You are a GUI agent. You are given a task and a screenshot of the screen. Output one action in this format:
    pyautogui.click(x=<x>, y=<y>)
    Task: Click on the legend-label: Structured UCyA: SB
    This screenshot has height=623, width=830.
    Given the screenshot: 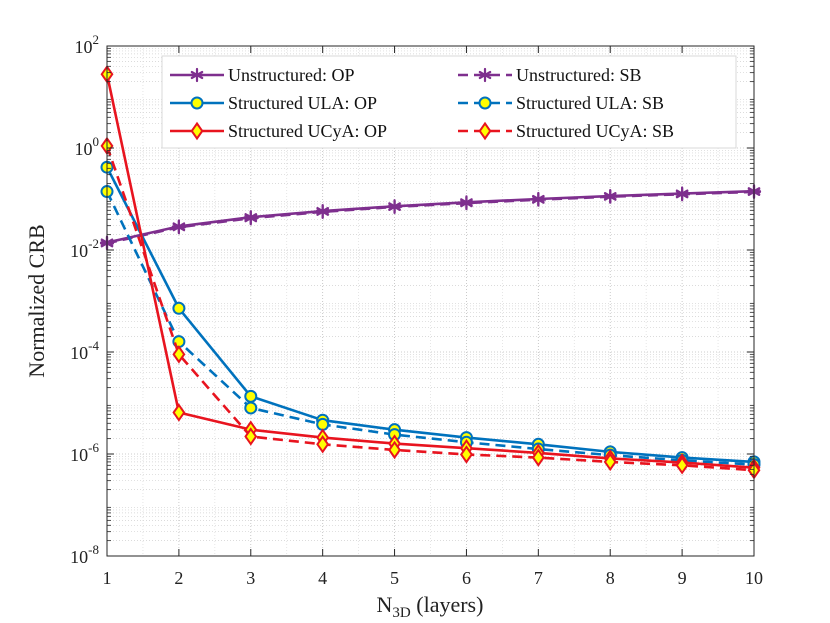 What is the action you would take?
    pyautogui.click(x=595, y=131)
    